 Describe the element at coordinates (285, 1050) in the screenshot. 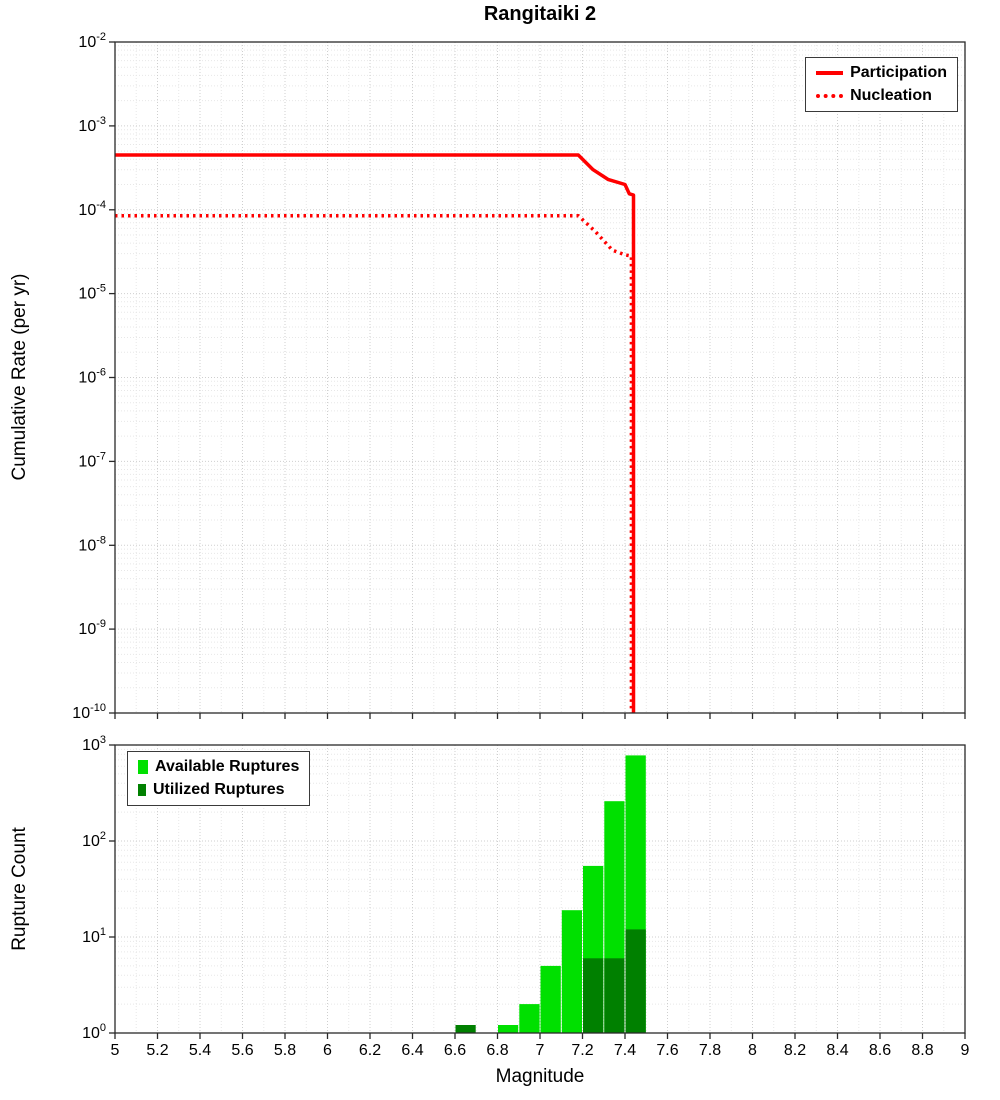

I see `x-tick-label: 5.8` at that location.